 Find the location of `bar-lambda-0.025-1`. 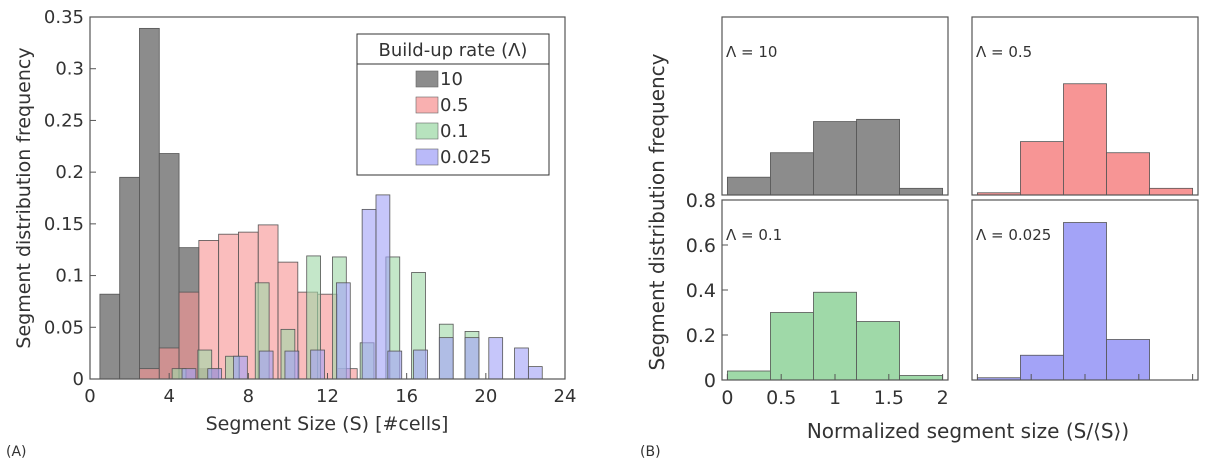

bar-lambda-0.025-1 is located at coordinates (215, 374).